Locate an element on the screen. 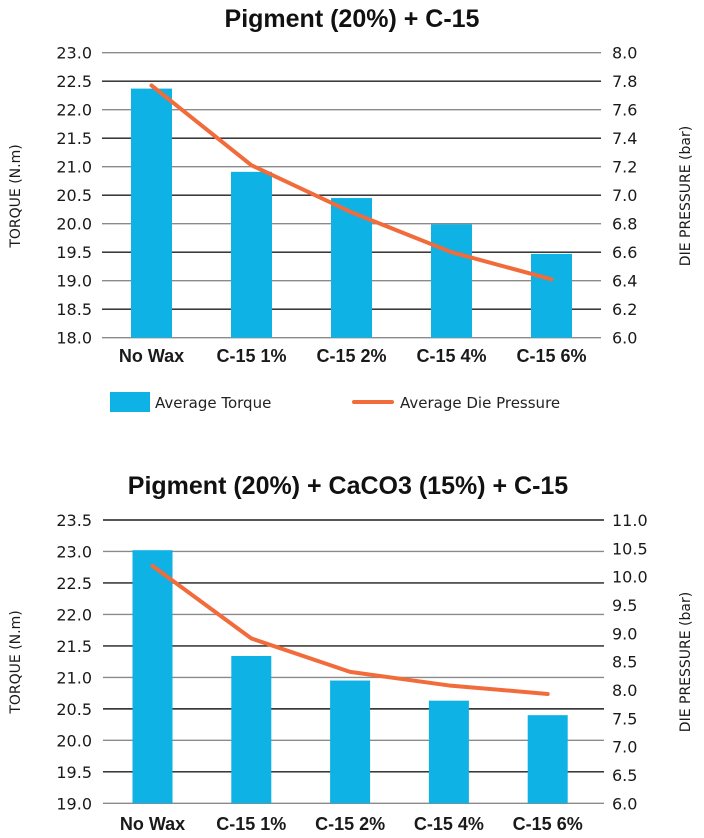  y-tick-label: 18.5 is located at coordinates (74, 309).